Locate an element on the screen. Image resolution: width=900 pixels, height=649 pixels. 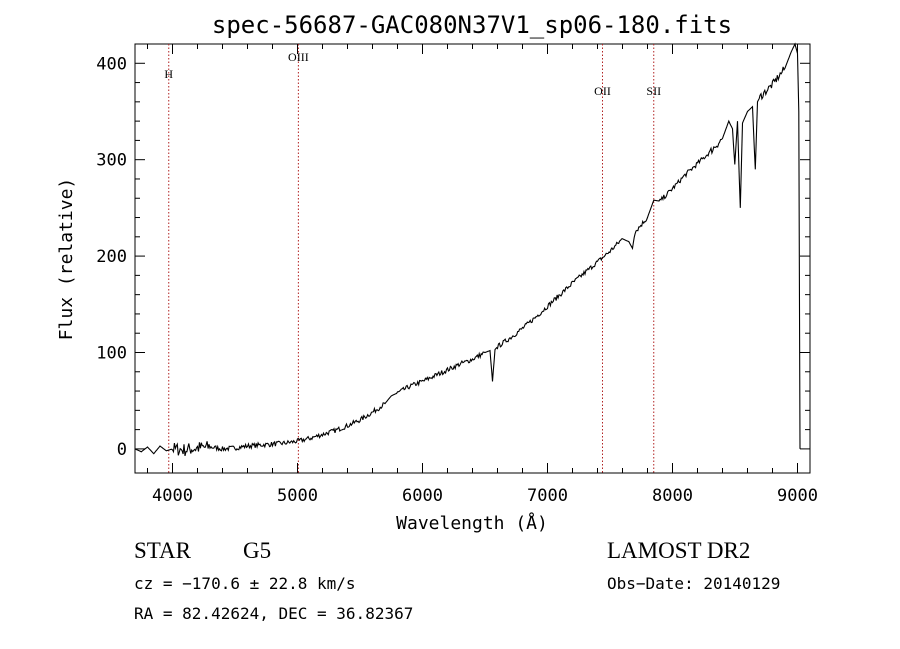
chart-title: spec-56687-GAC080N37V1_sp06-180.fits is located at coordinates (472, 25).